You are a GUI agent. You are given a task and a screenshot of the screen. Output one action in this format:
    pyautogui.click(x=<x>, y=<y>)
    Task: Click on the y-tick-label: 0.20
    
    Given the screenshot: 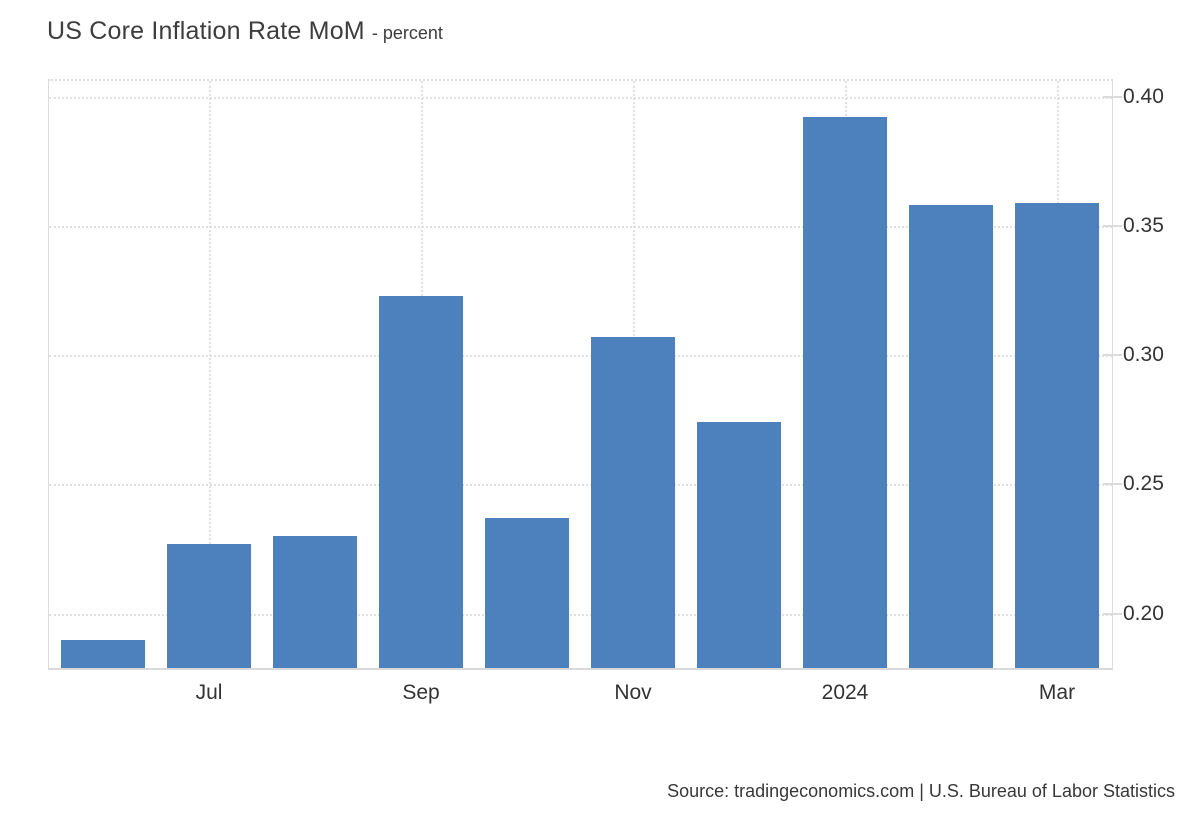 What is the action you would take?
    pyautogui.click(x=1143, y=613)
    